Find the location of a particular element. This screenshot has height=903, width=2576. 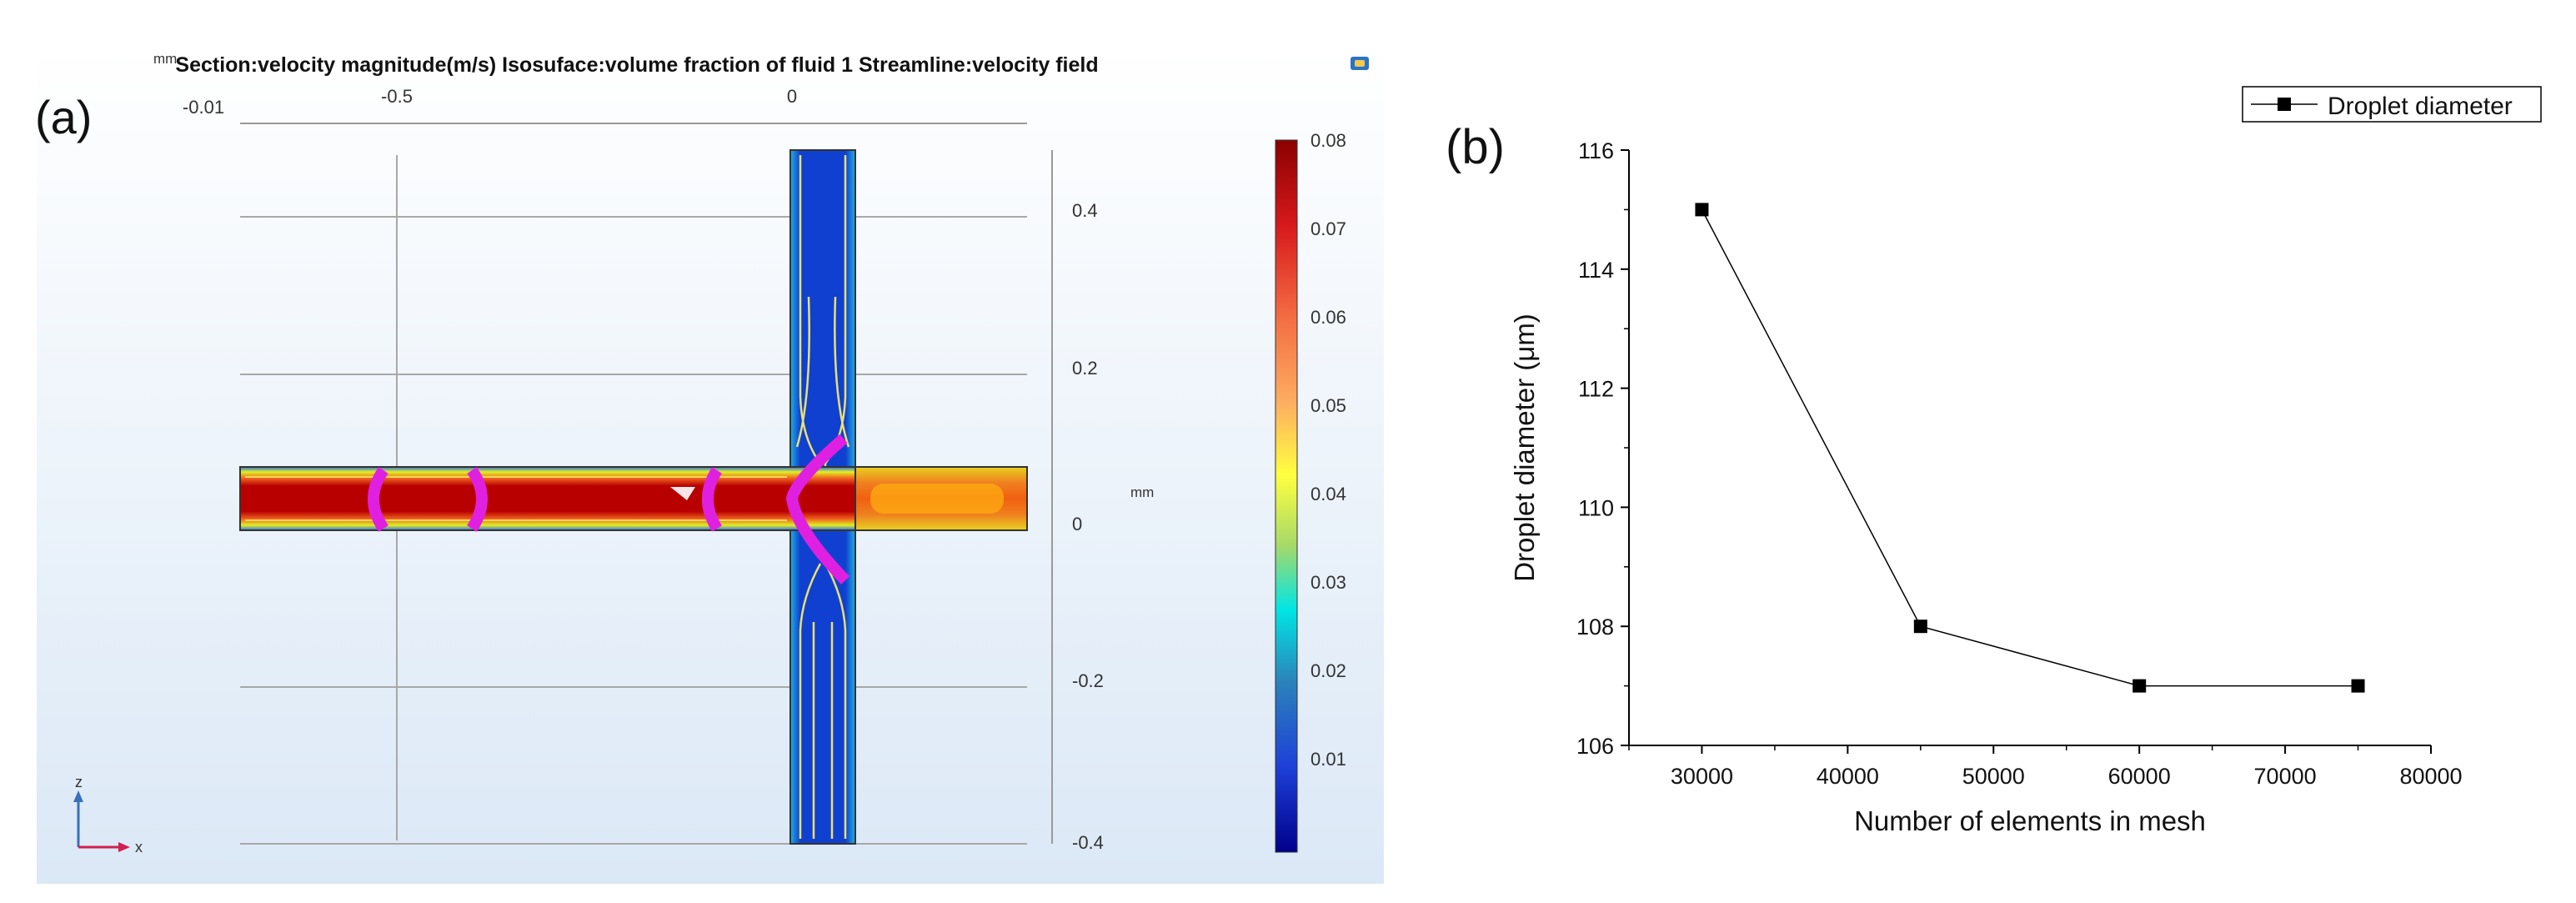

colorbar-ticks: 0.08 0.07 0.06 0.05 0.04 0.03 0.02 0.01 is located at coordinates (1328, 450).